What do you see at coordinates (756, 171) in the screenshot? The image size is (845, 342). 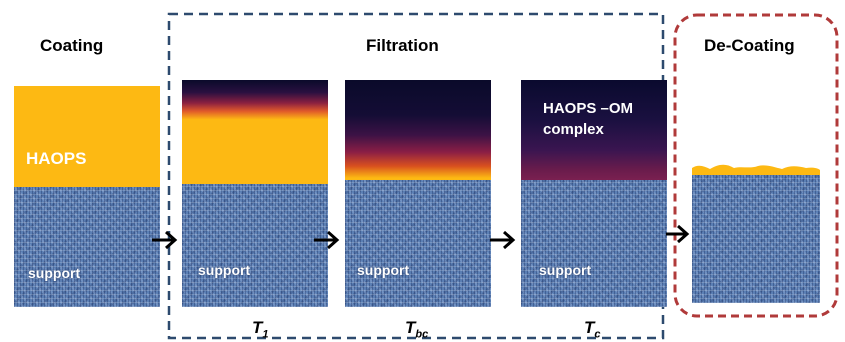 I see `decoating-residue-layer` at bounding box center [756, 171].